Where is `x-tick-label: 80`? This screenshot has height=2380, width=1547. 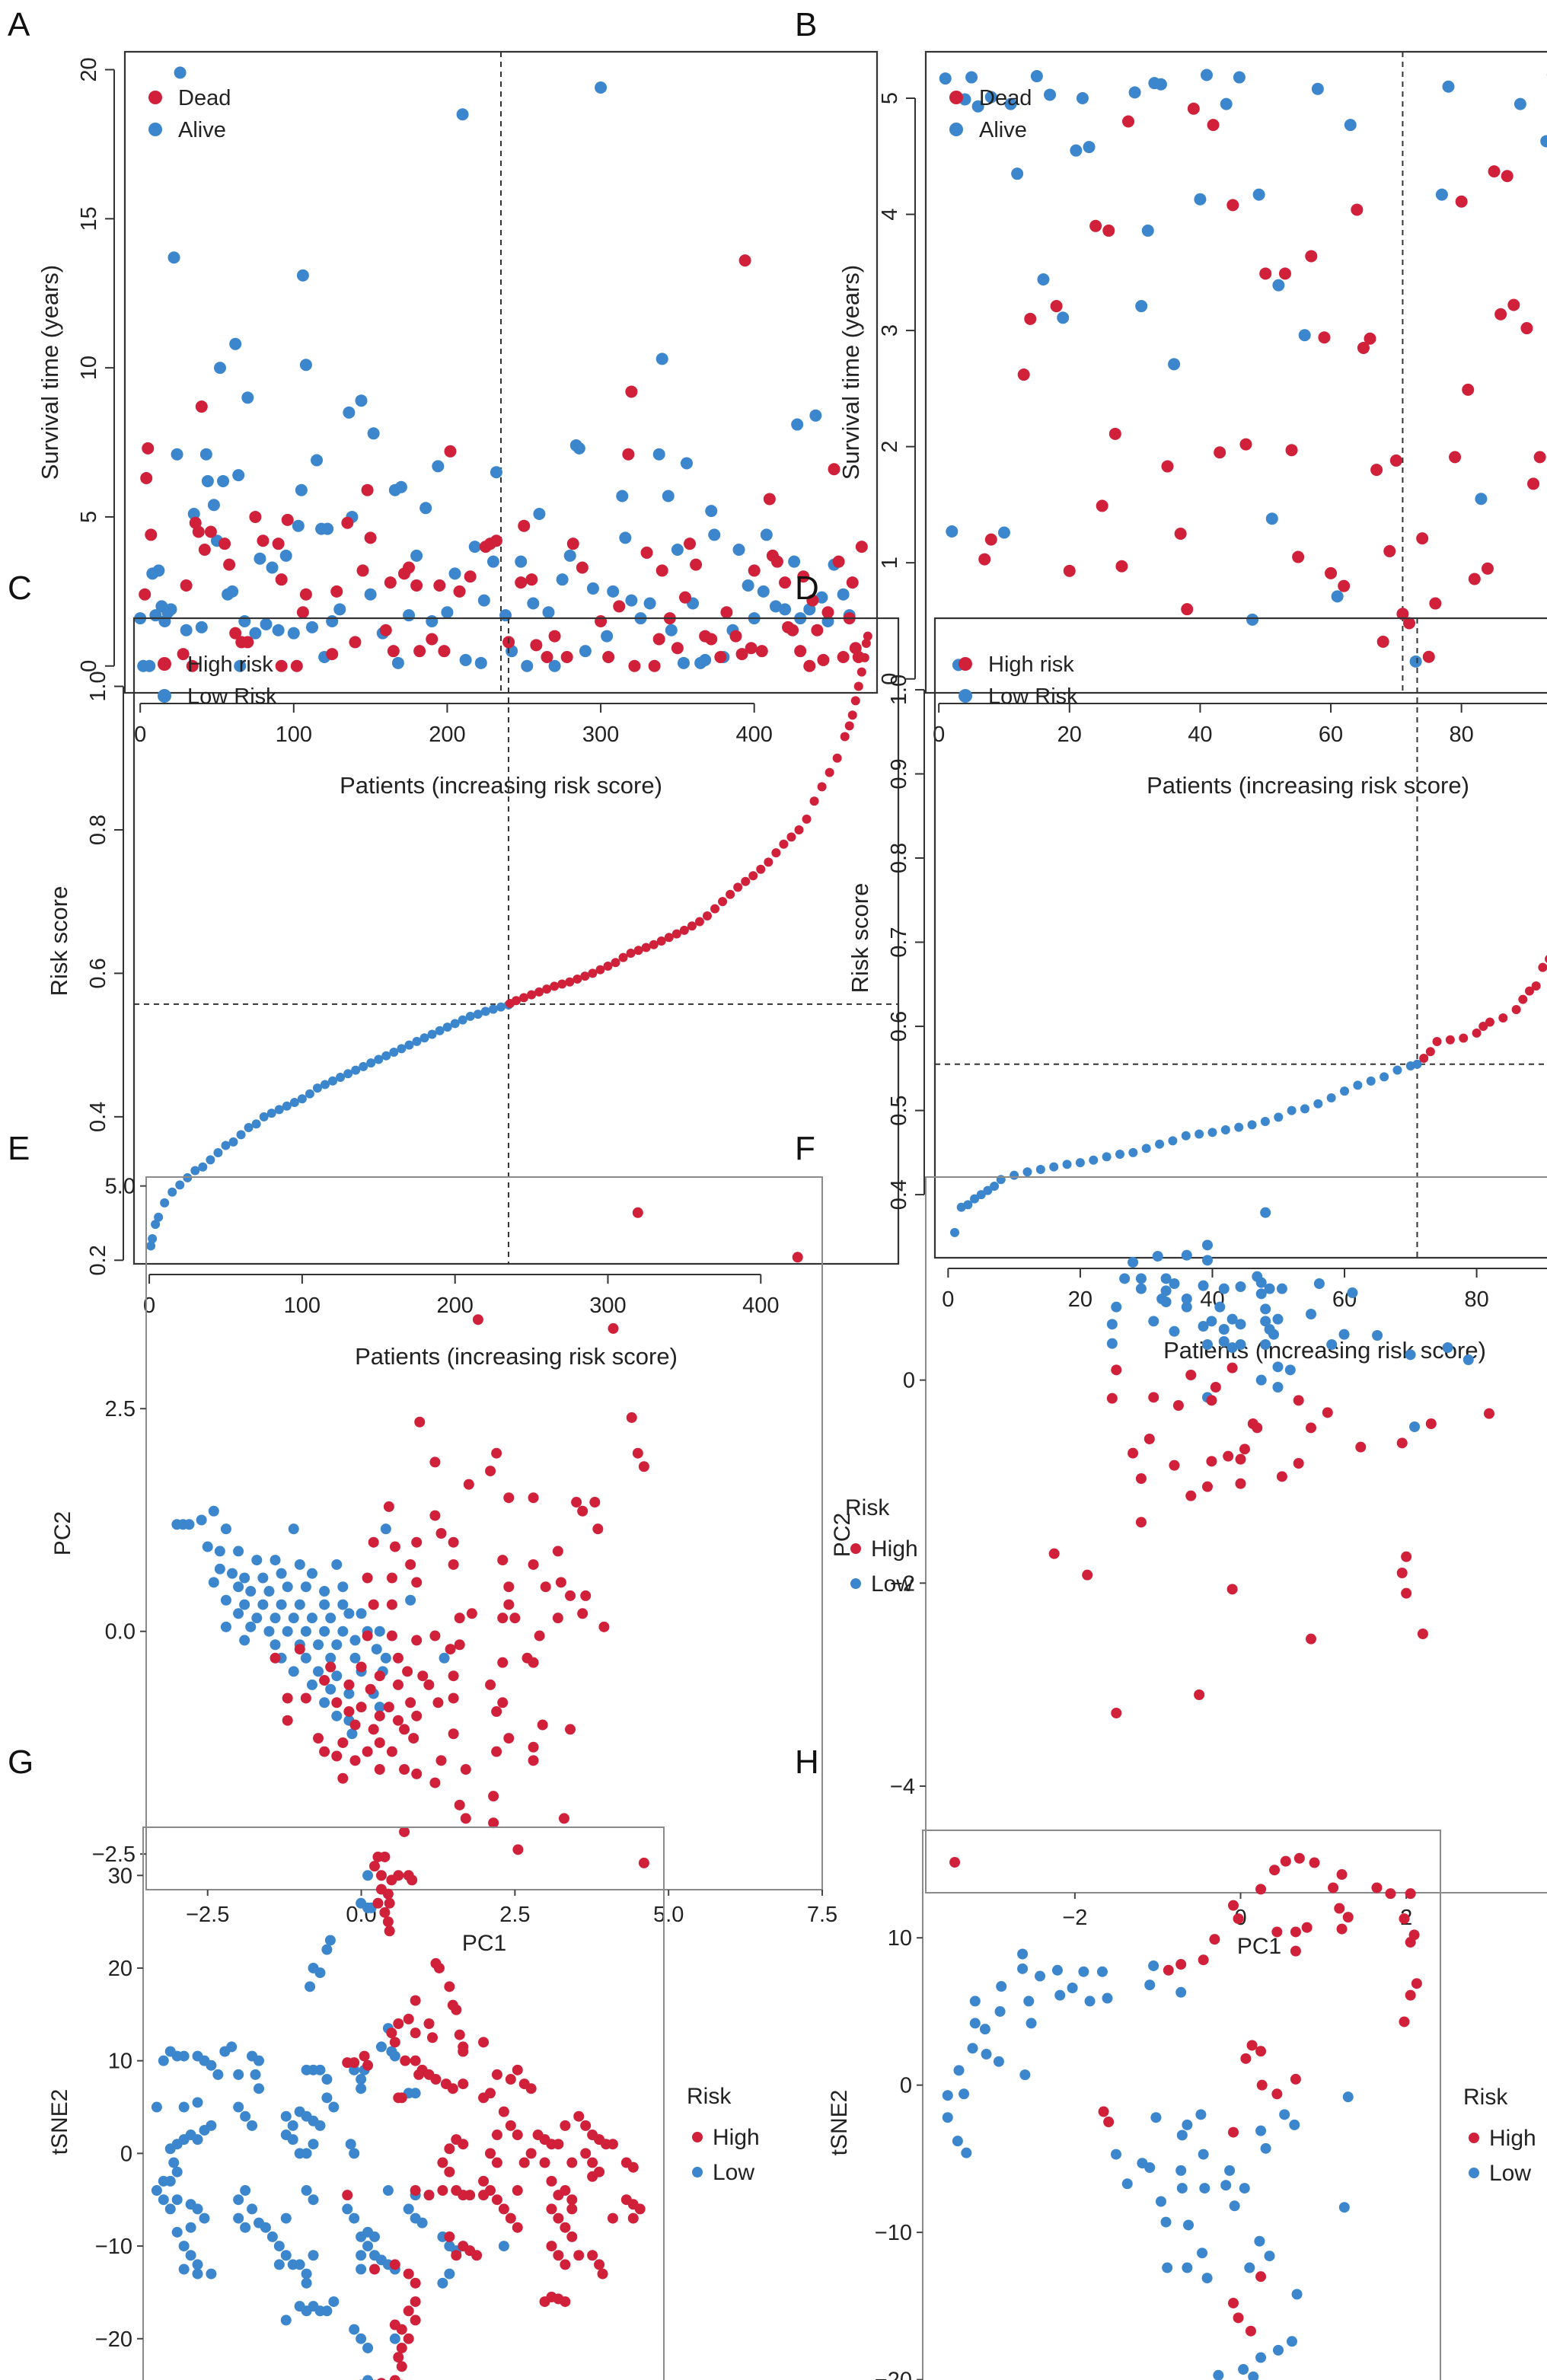 x-tick-label: 80 is located at coordinates (1462, 735).